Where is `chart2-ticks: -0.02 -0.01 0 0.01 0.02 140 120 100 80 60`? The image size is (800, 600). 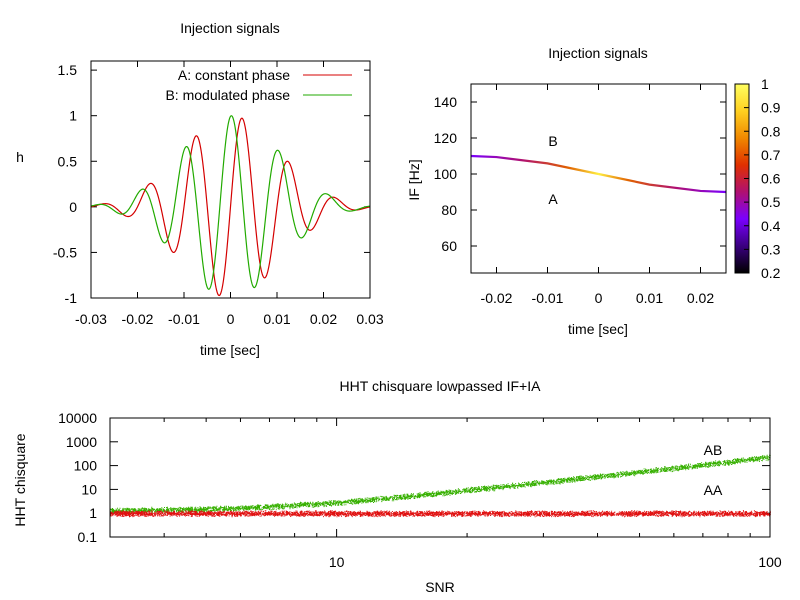
chart2-ticks: -0.02 -0.01 0 0.01 0.02 140 120 100 80 60 is located at coordinates (580, 195).